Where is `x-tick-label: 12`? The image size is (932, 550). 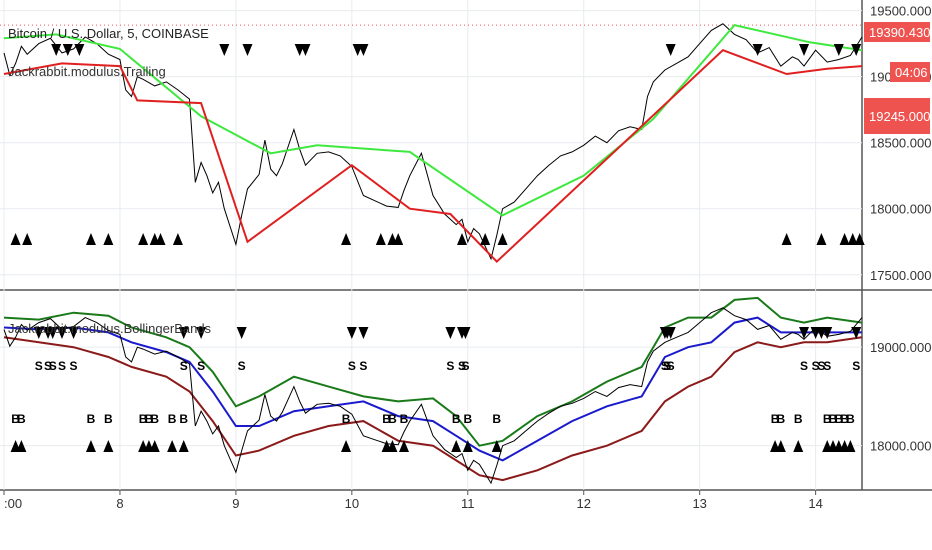 x-tick-label: 12 is located at coordinates (583, 503).